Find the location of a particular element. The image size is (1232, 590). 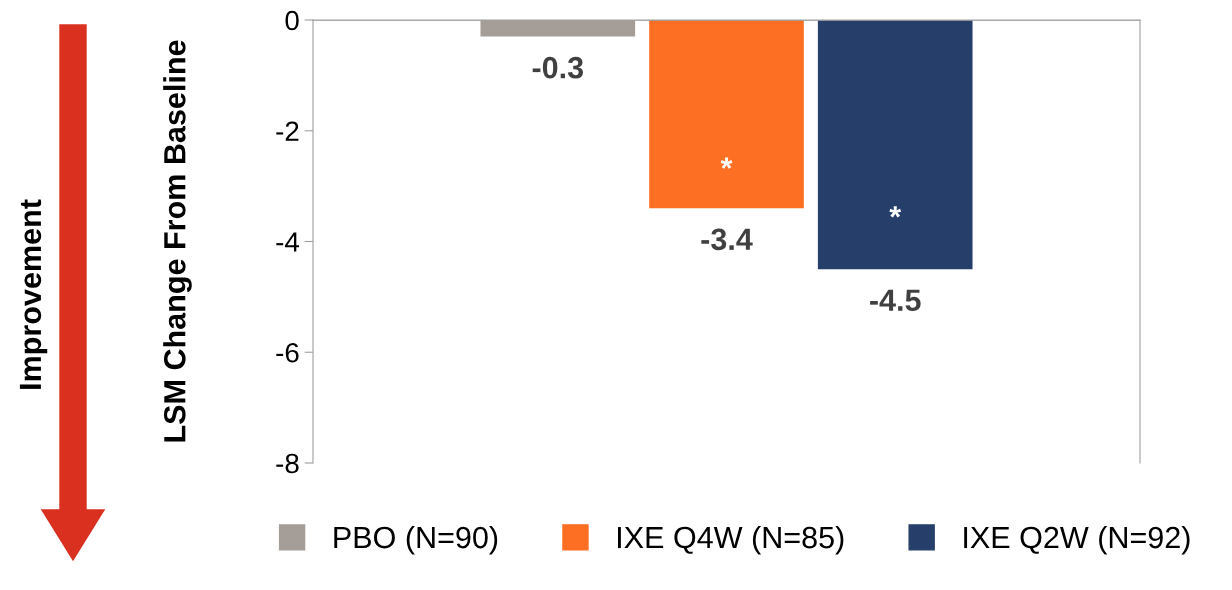

legend-label: IXE Q4W (N=85) is located at coordinates (731, 540).